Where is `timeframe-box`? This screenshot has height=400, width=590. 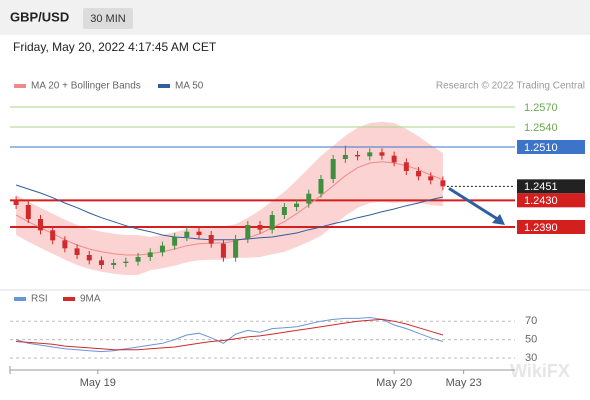 timeframe-box is located at coordinates (108, 18).